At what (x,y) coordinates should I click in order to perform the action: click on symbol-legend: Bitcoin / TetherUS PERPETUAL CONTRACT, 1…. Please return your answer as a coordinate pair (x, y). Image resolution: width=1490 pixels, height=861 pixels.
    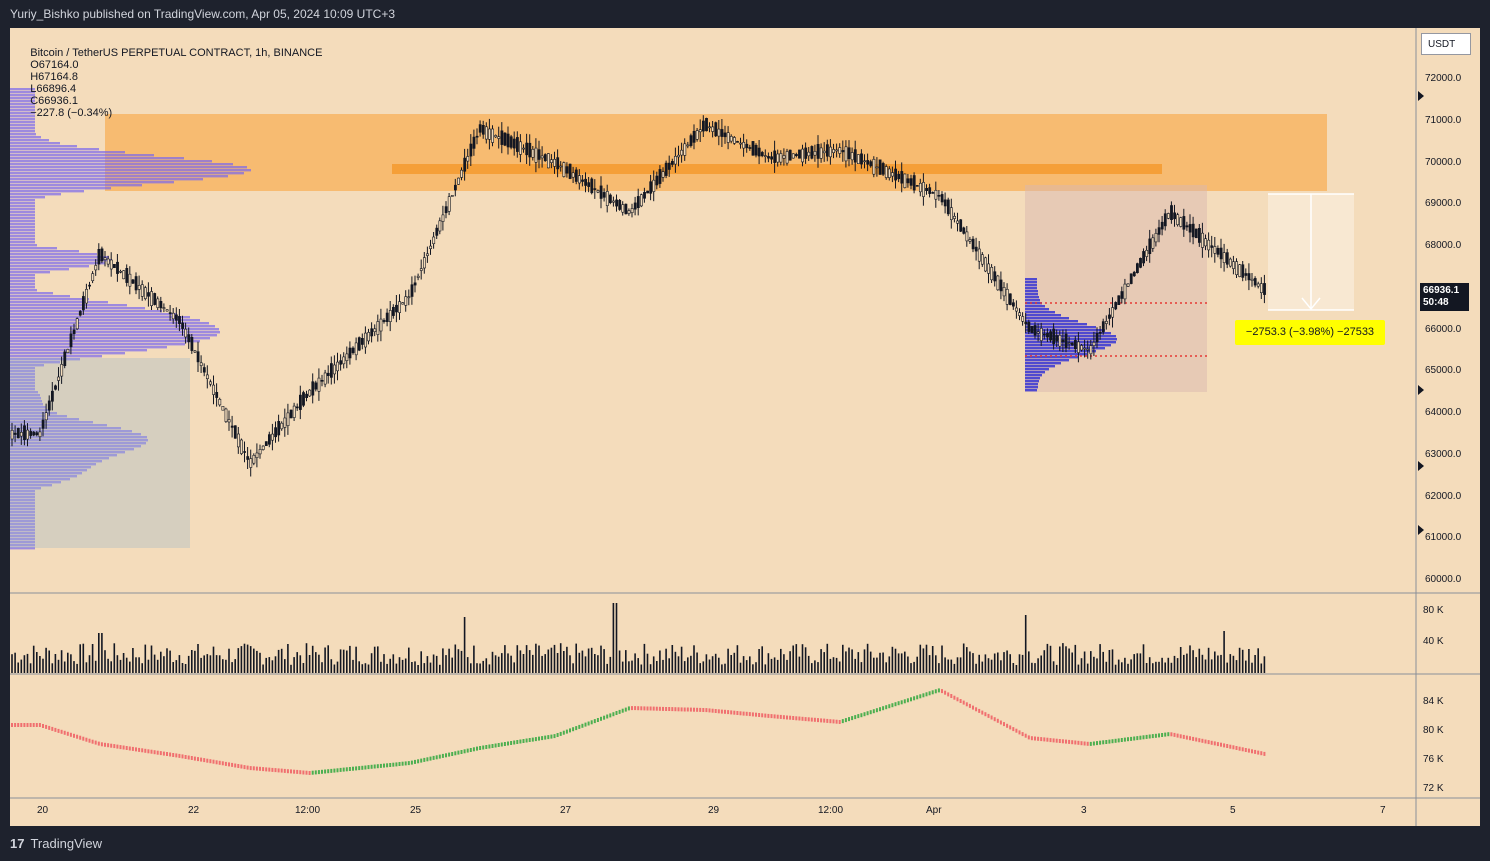
    Looking at the image, I should click on (172, 83).